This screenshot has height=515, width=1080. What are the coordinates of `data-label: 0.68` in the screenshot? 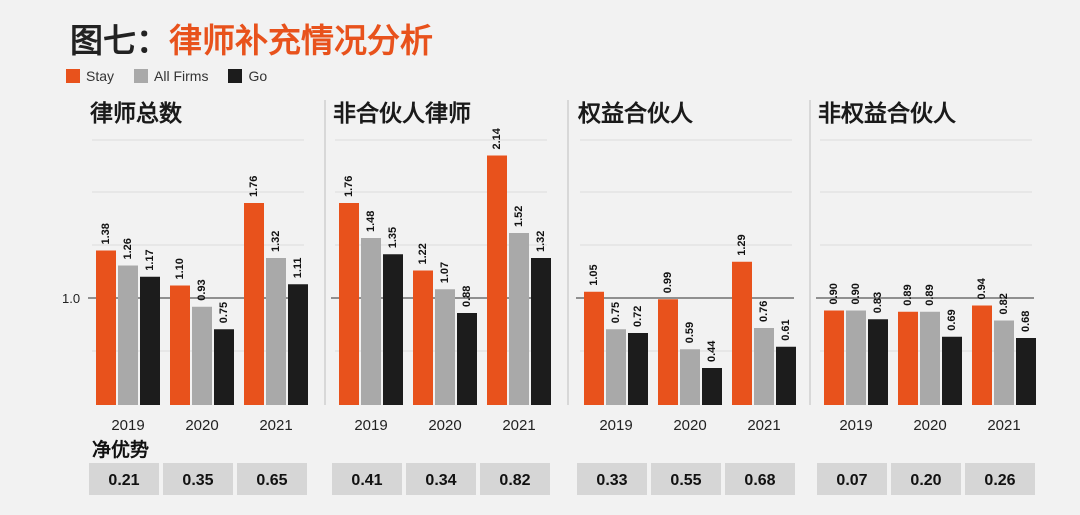 It's located at (1026, 321).